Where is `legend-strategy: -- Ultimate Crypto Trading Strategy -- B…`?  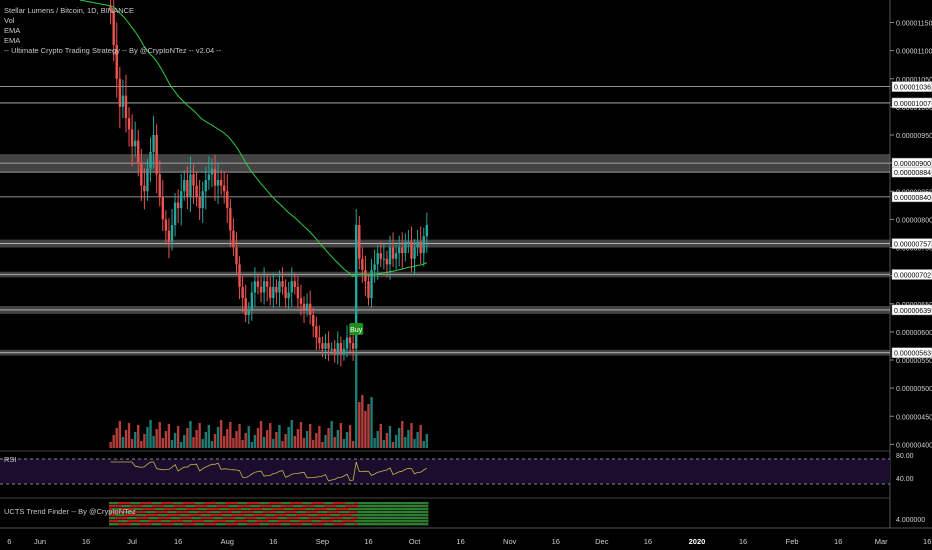 legend-strategy: -- Ultimate Crypto Trading Strategy -- B… is located at coordinates (113, 50).